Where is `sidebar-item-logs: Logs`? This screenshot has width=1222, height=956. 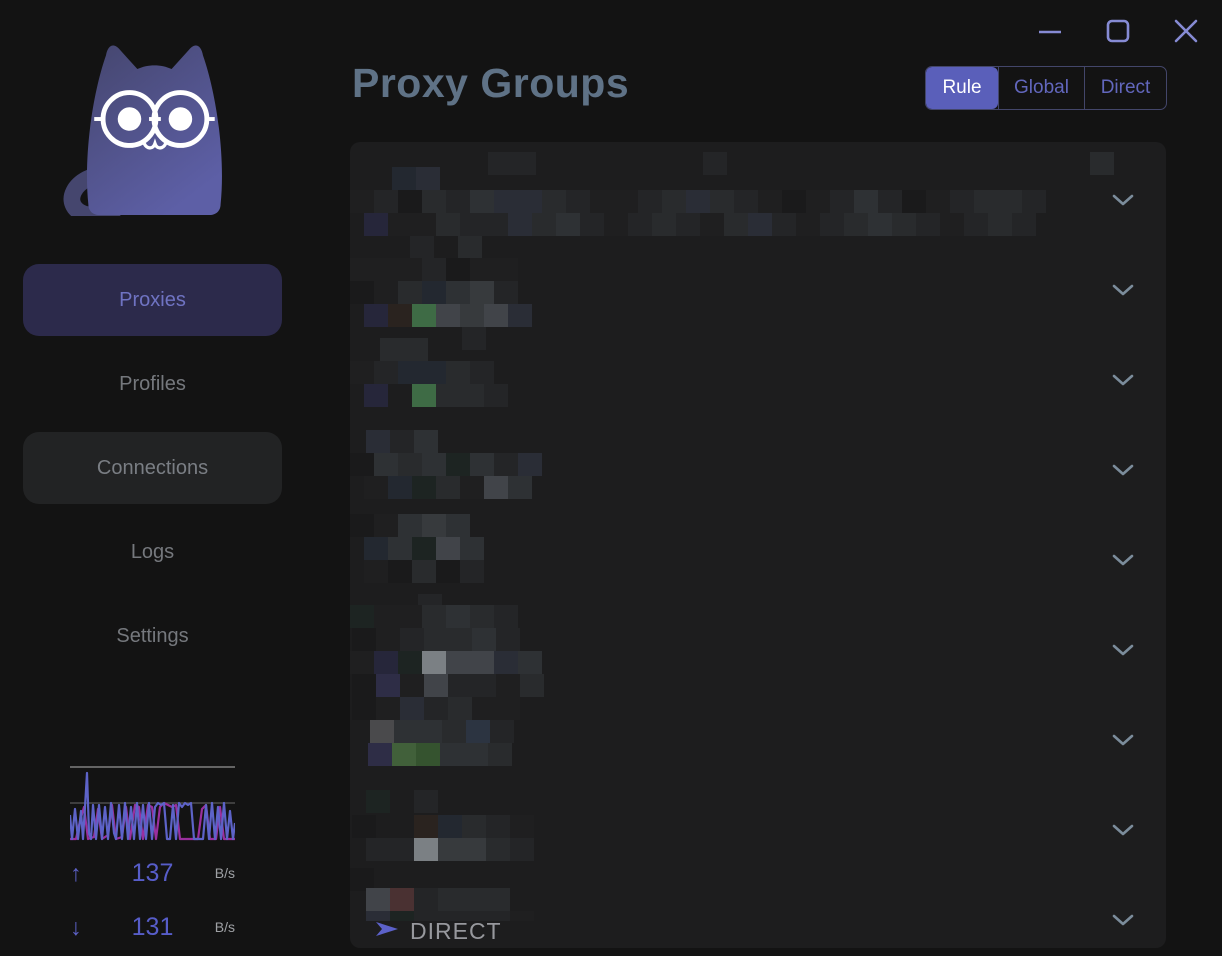 sidebar-item-logs: Logs is located at coordinates (152, 552).